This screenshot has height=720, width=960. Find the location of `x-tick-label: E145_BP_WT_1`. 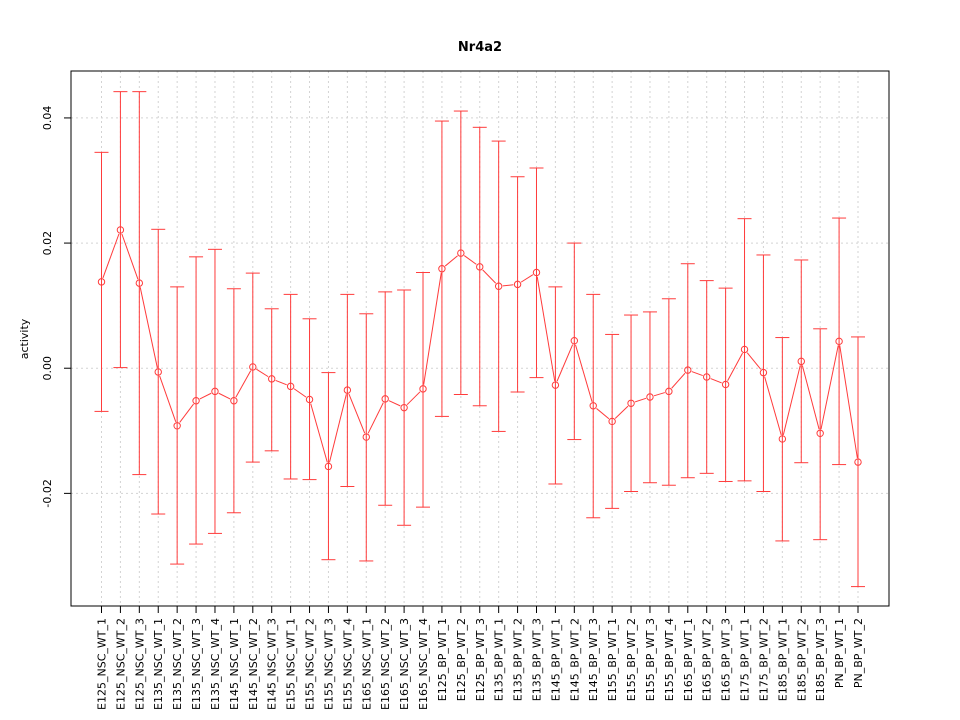

x-tick-label: E145_BP_WT_1 is located at coordinates (555, 659).